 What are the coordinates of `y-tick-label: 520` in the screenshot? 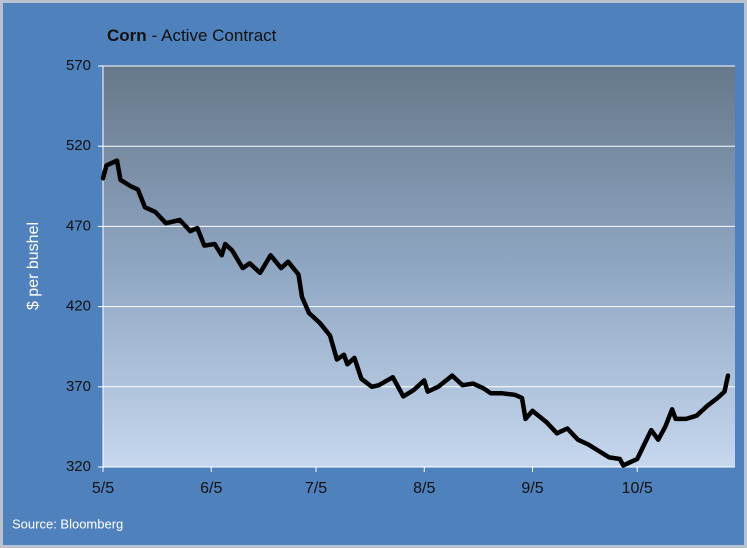 It's located at (78, 145).